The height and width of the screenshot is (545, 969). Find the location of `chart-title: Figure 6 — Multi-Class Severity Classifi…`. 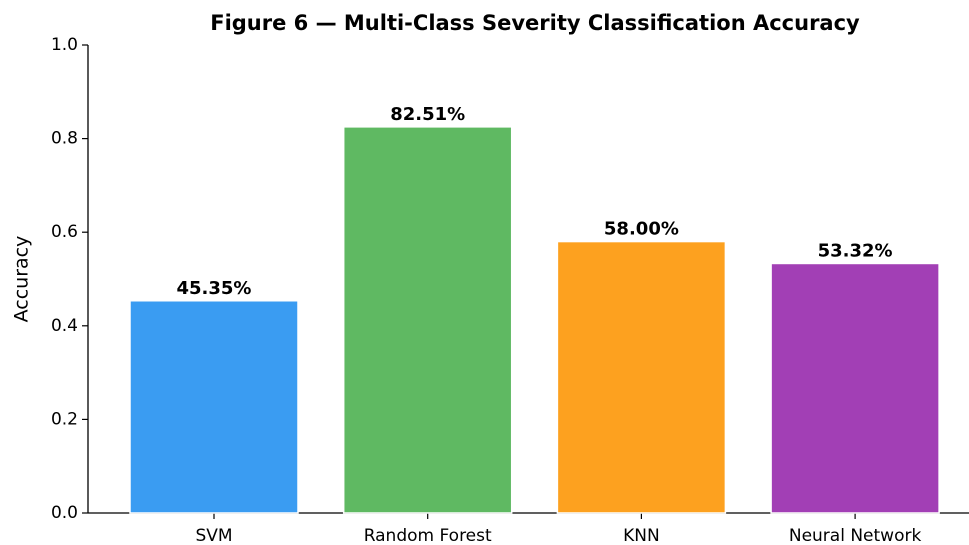

chart-title: Figure 6 — Multi-Class Severity Classifi… is located at coordinates (535, 23).